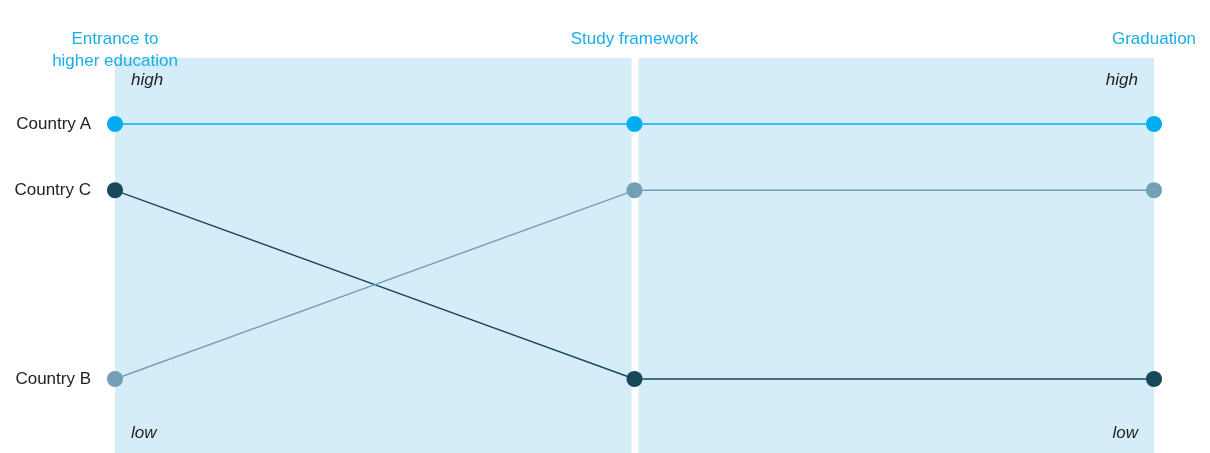 Image resolution: width=1210 pixels, height=453 pixels. Describe the element at coordinates (1154, 38) in the screenshot. I see `x-tick-label: Graduation` at that location.